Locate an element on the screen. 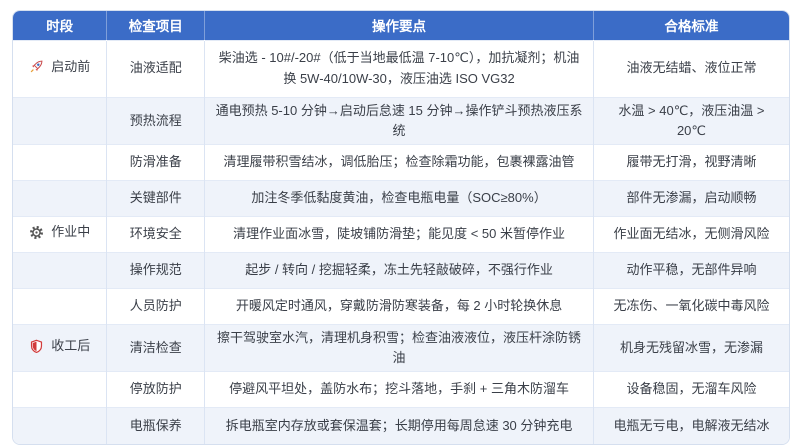  standard-cell: 机身无残留冰雪，无渗漏 is located at coordinates (691, 347).